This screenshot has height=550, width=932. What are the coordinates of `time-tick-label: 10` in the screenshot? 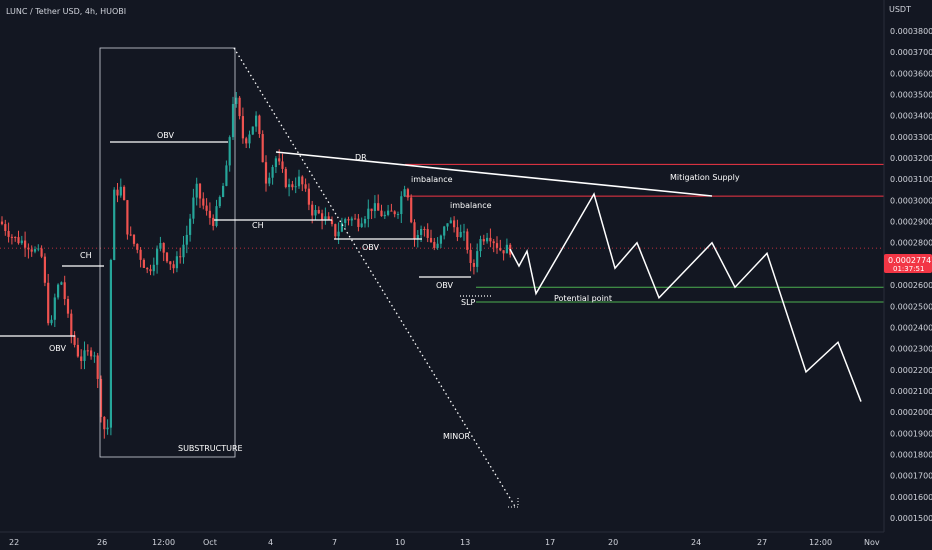 It's located at (400, 542).